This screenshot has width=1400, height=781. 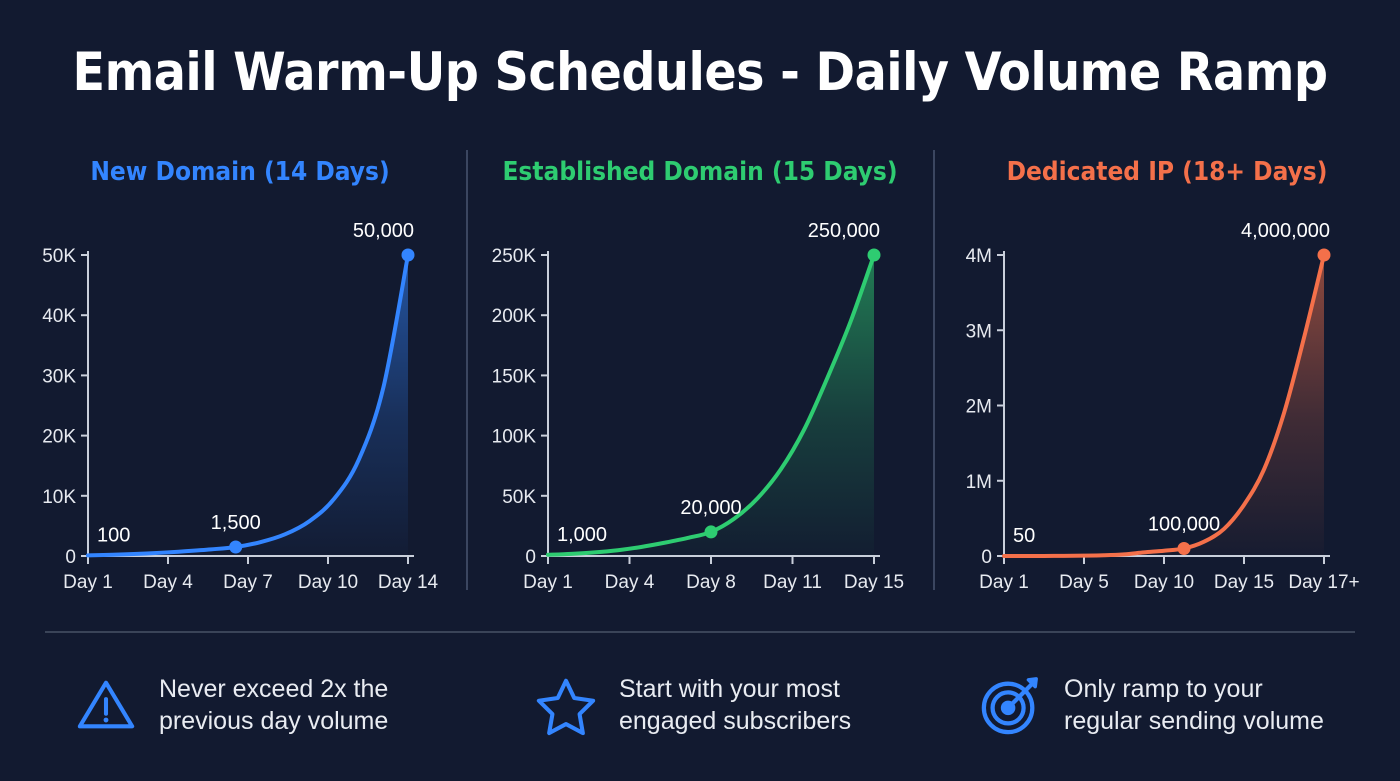 I want to click on star-icon, so click(x=566, y=707).